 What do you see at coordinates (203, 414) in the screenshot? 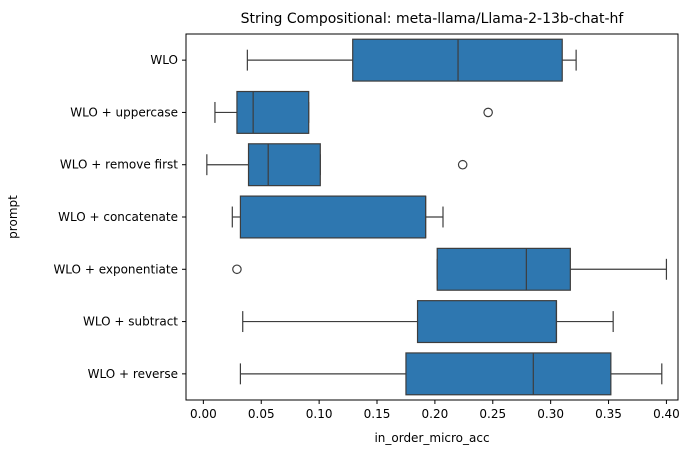
I see `x-tick-label: 0.00` at bounding box center [203, 414].